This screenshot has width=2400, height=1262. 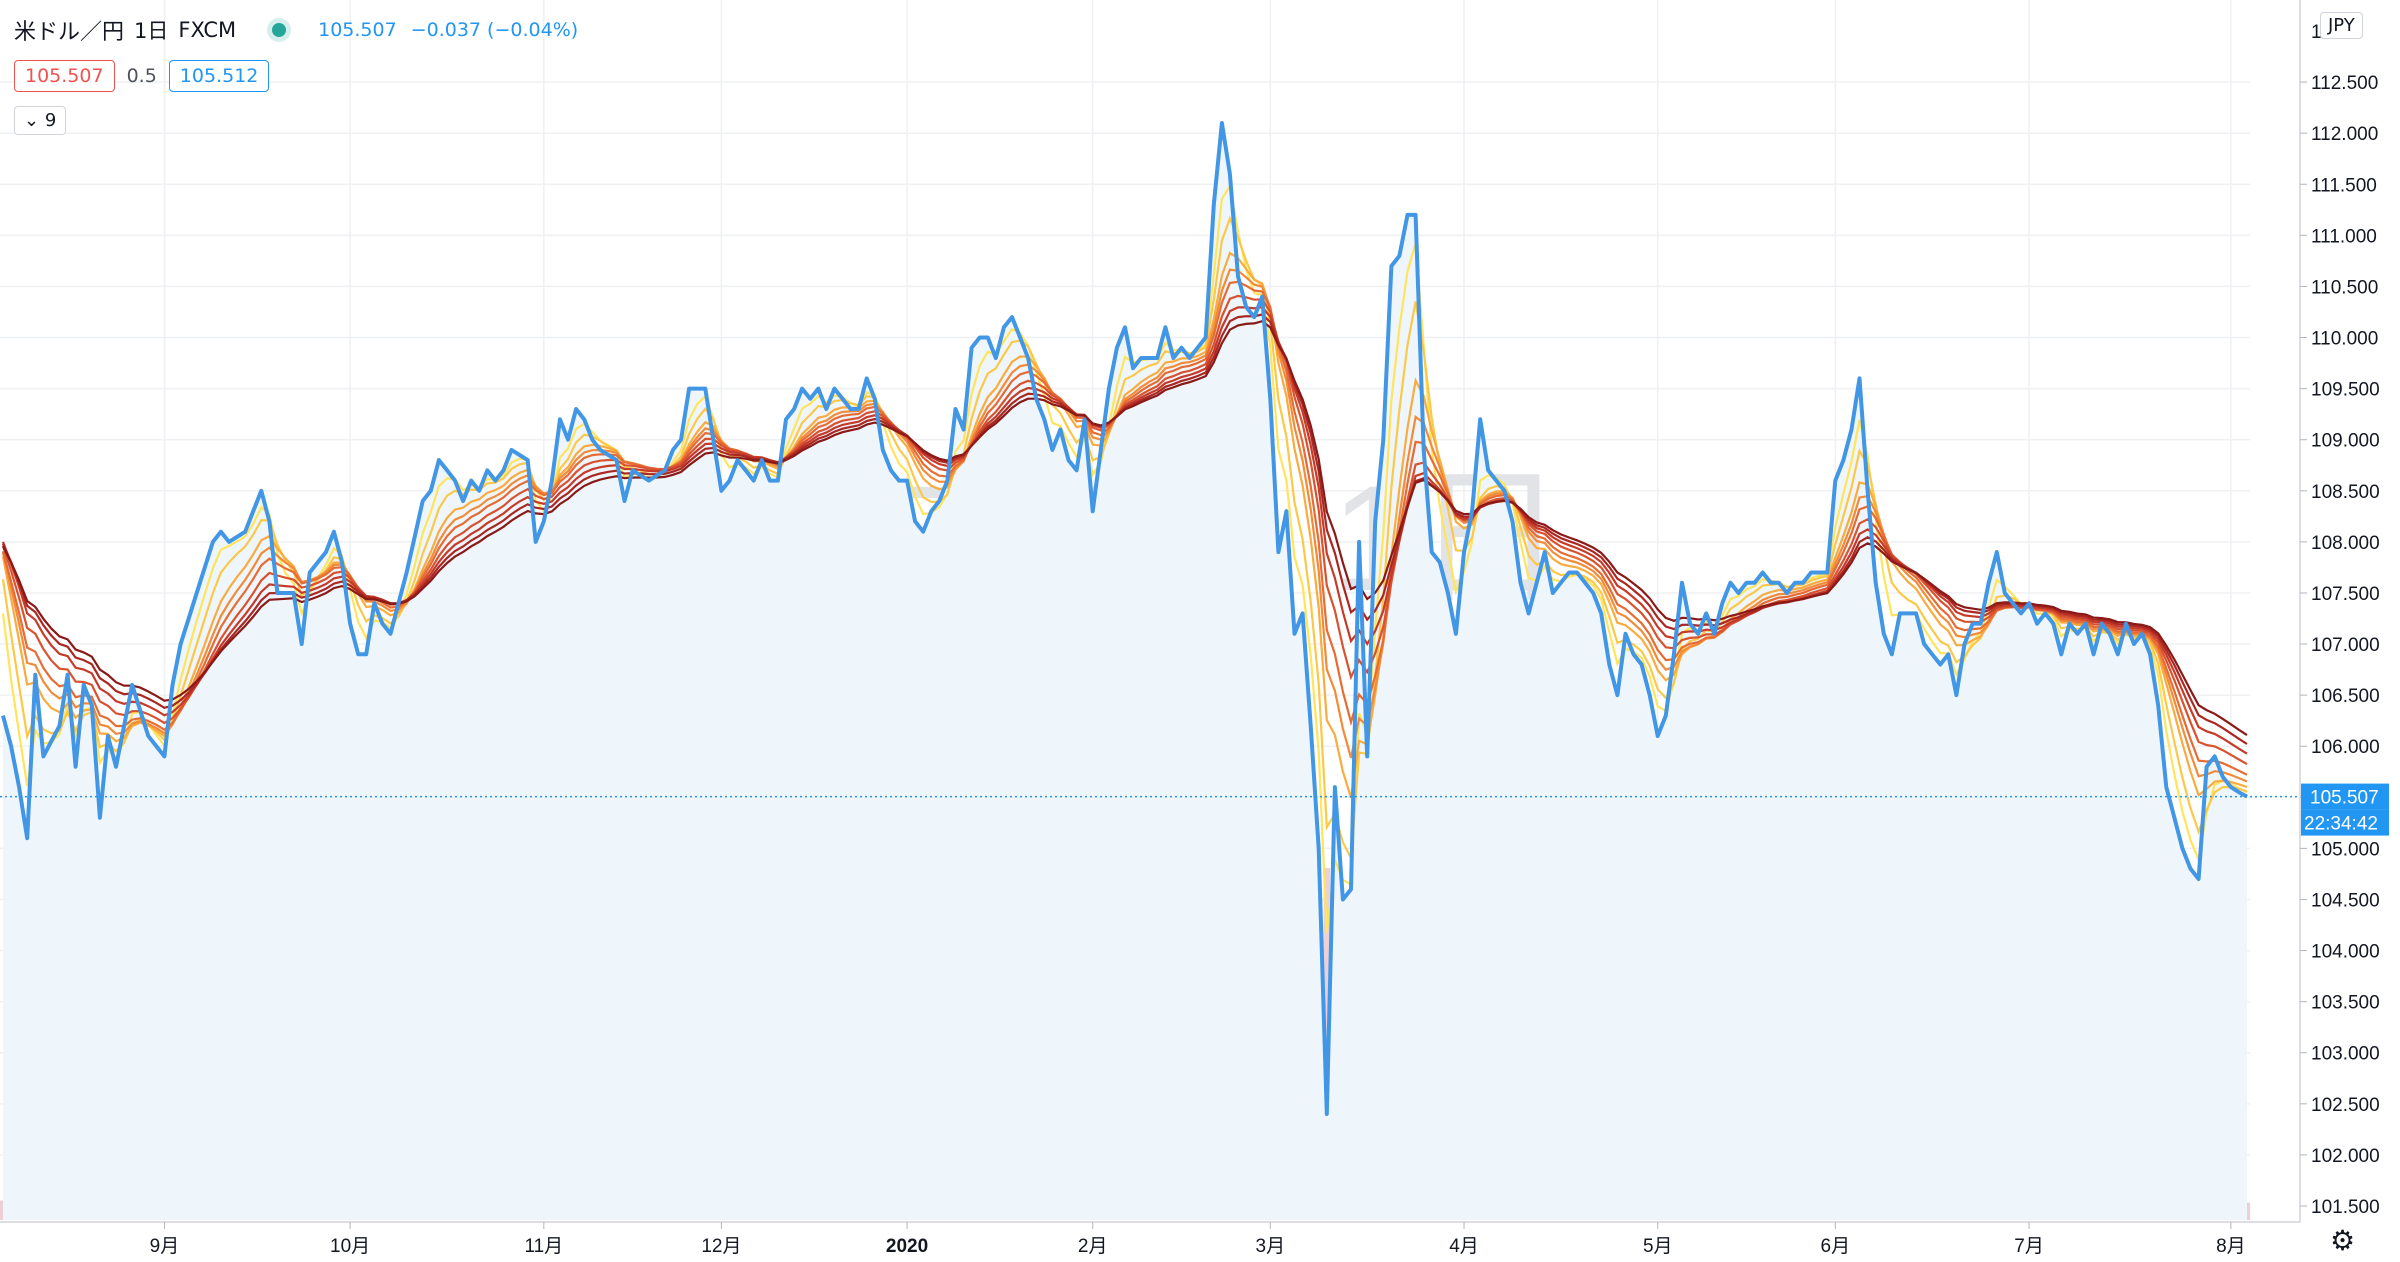 What do you see at coordinates (1464, 1246) in the screenshot?
I see `time-tick-label: 4月` at bounding box center [1464, 1246].